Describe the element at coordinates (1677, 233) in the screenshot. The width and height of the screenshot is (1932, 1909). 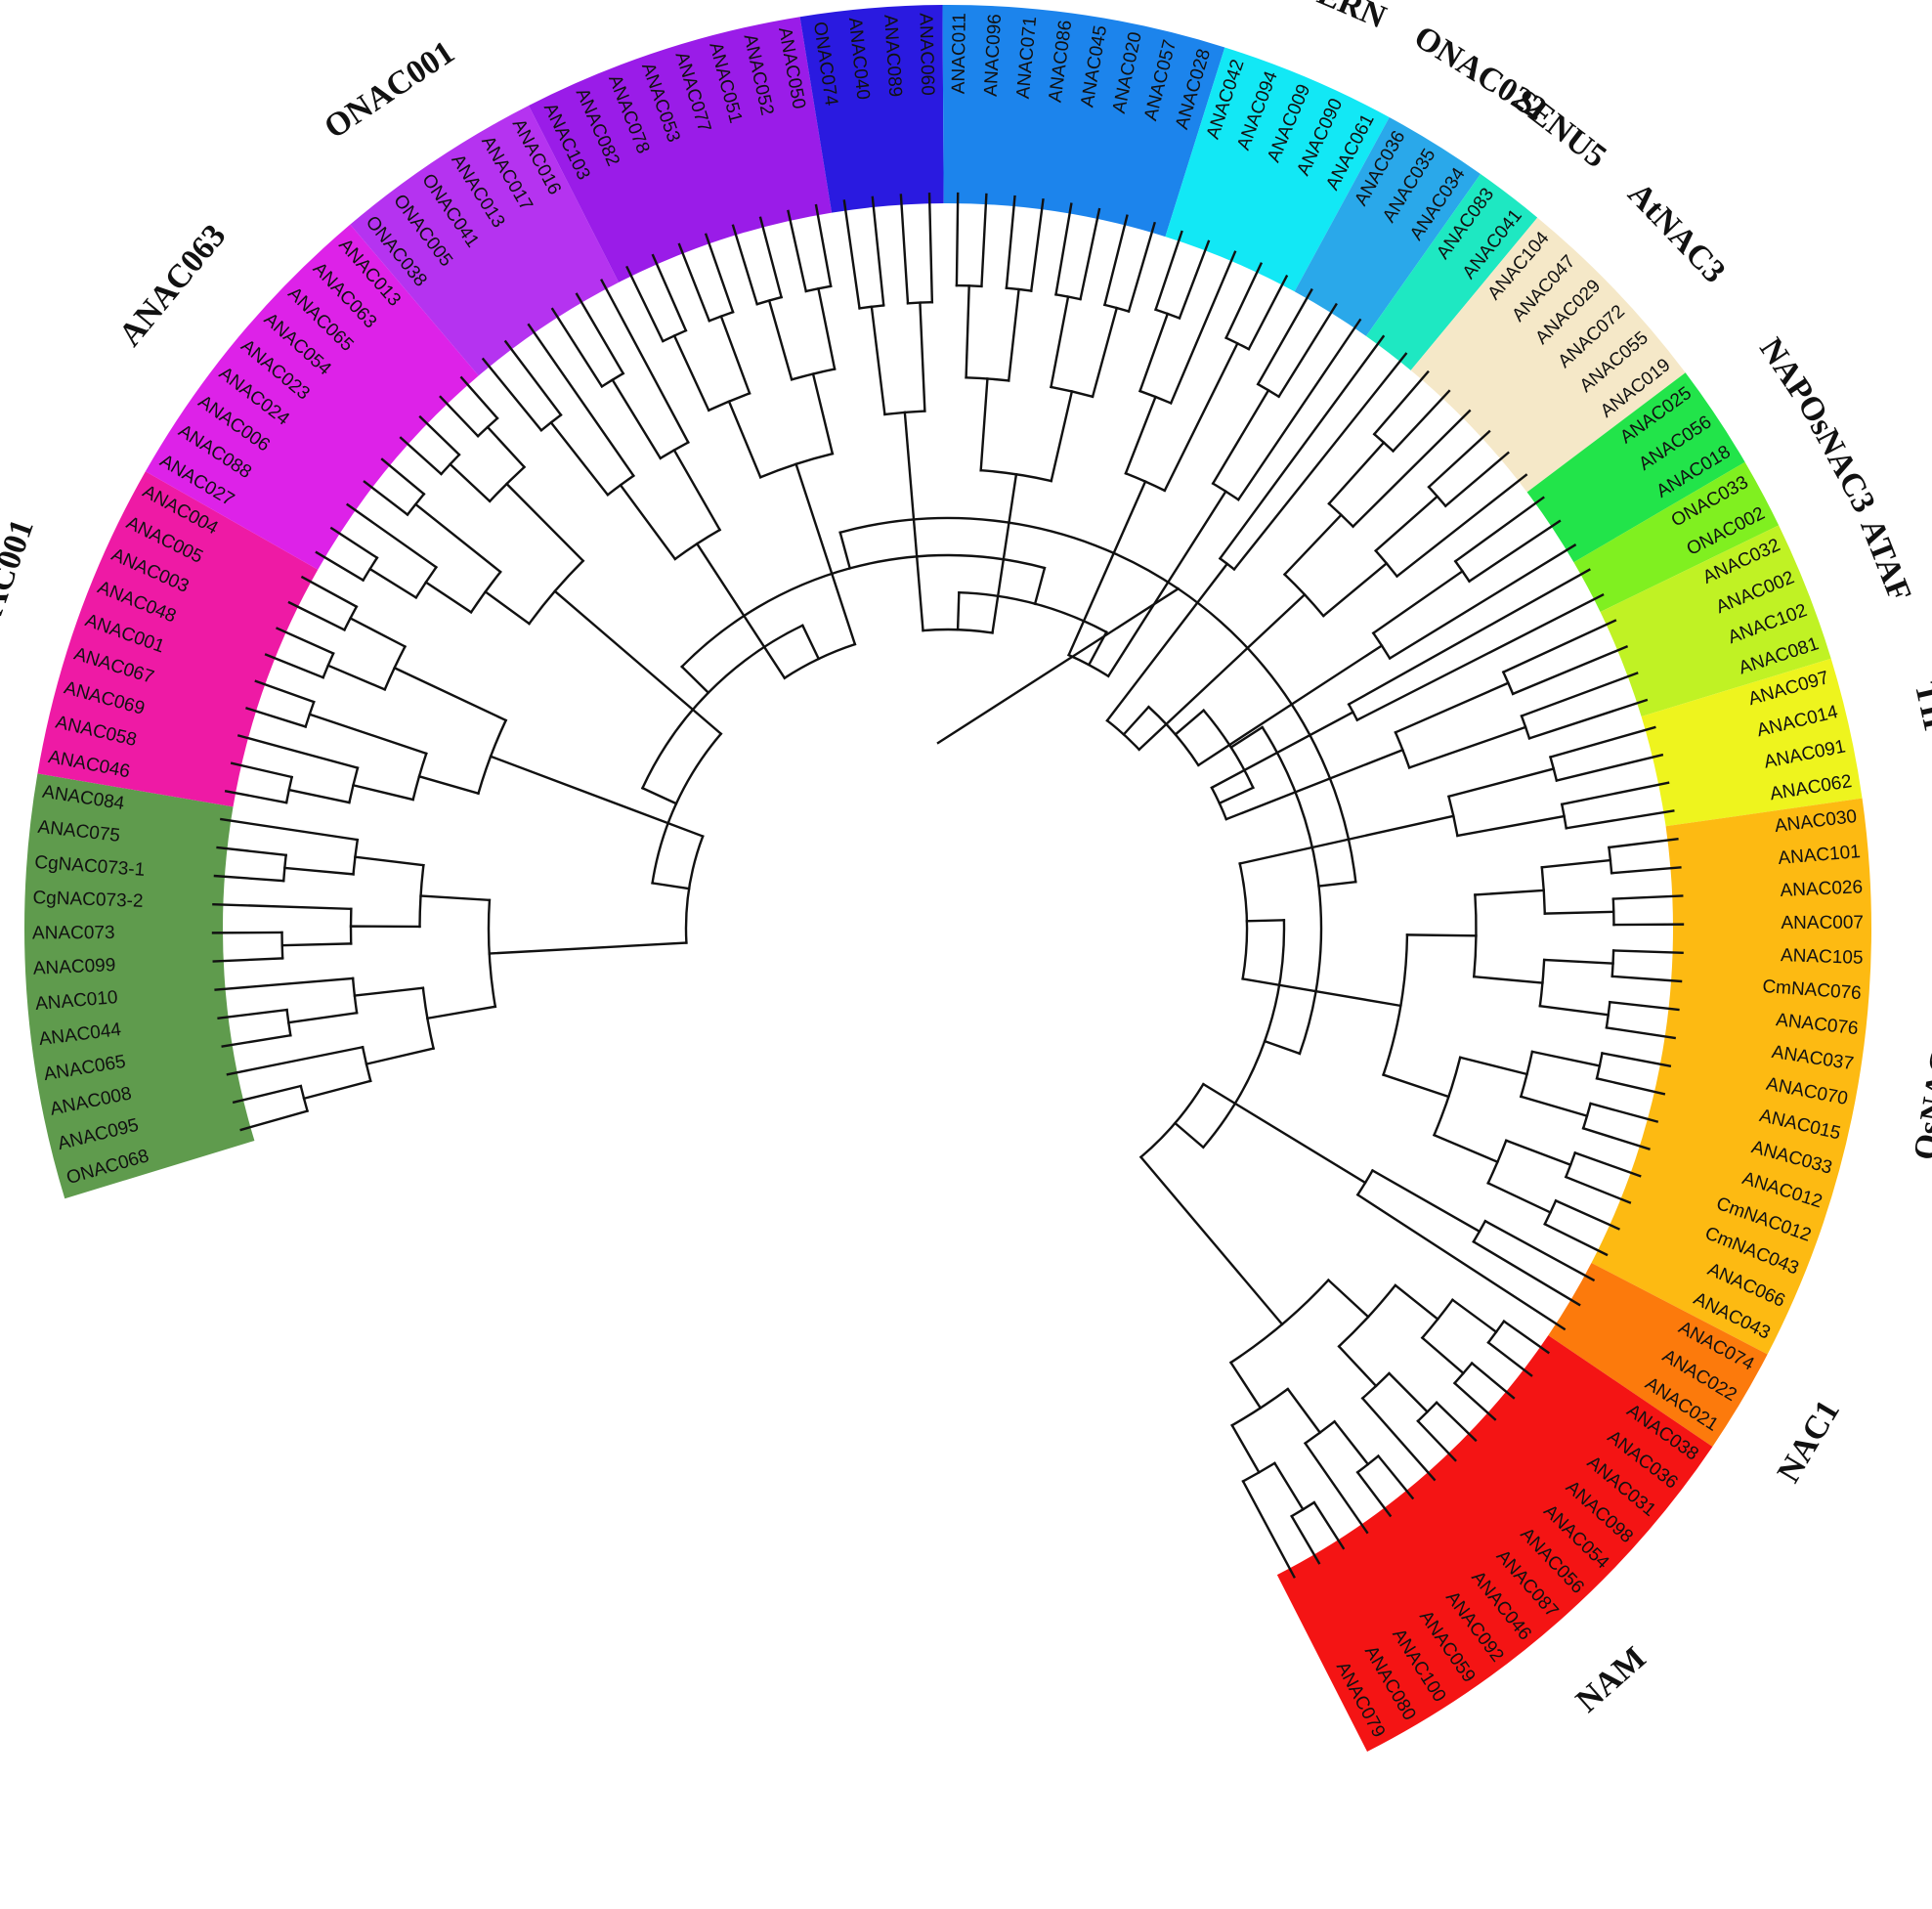
I see `clade-label-atnac3: AtNAC3` at that location.